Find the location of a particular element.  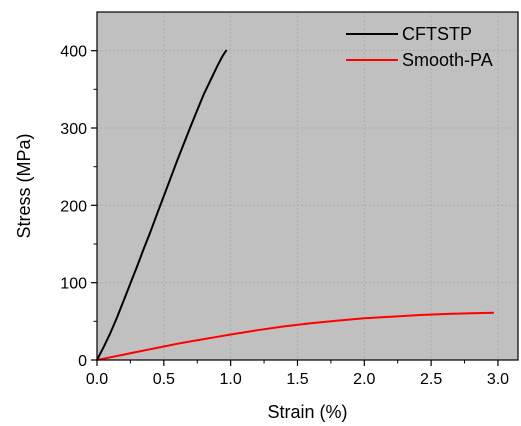

x-tick-label: 0.0 is located at coordinates (97, 379).